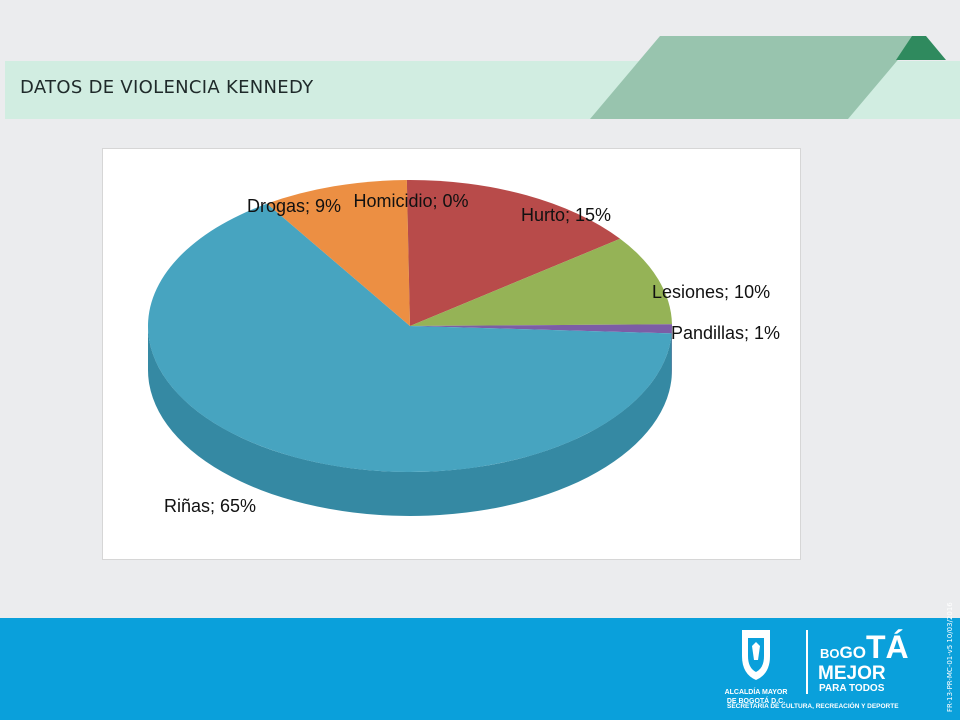 The width and height of the screenshot is (960, 720). I want to click on data-label-pandillas: Pandillas; 1%, so click(725, 333).